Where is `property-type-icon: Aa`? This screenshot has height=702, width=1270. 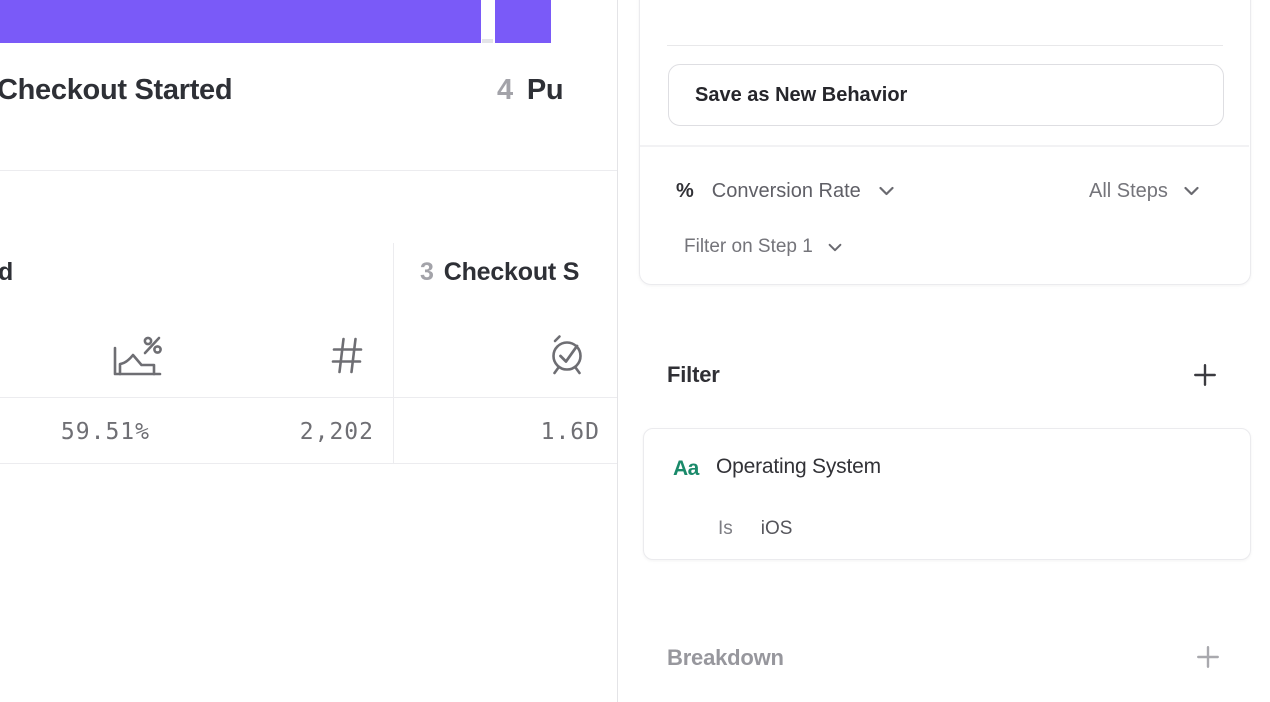
property-type-icon: Aa is located at coordinates (686, 469).